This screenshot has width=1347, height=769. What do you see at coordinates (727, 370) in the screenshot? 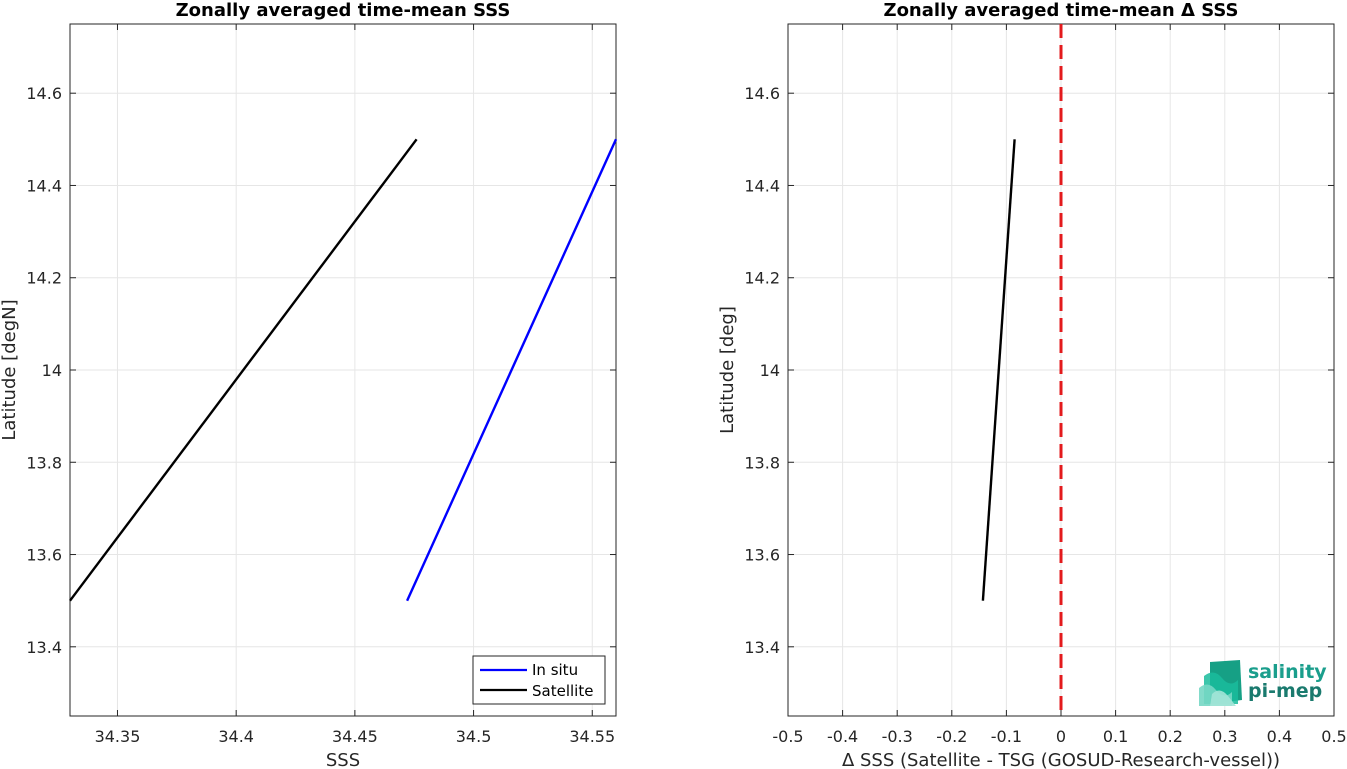
I see `y-axis-label: Latitude [deg]` at bounding box center [727, 370].